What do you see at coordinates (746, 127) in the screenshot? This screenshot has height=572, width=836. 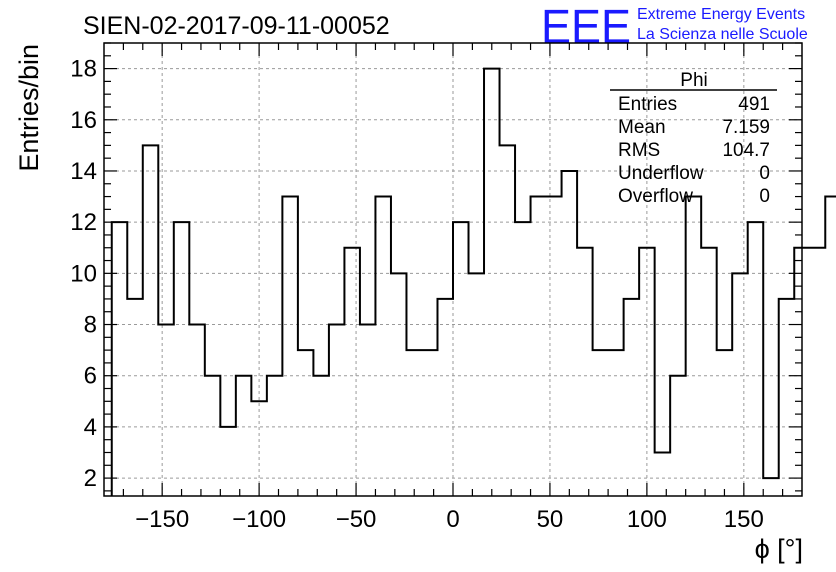 I see `stats-value-mean: 7.159` at bounding box center [746, 127].